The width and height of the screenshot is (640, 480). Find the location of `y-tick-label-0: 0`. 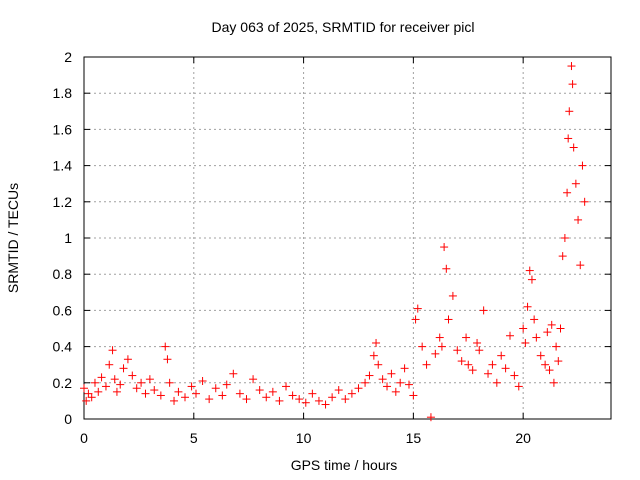

y-tick-label-0: 0 is located at coordinates (68, 419).